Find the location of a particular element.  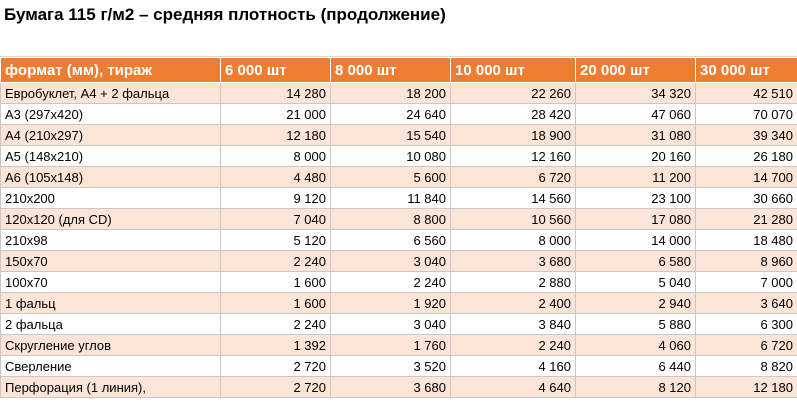

format-cell: 150х70 is located at coordinates (110, 261).